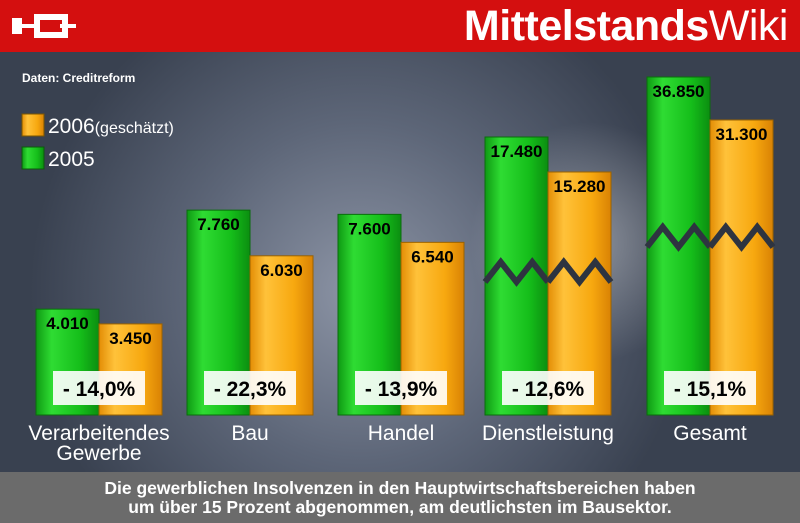 The height and width of the screenshot is (523, 800). What do you see at coordinates (249, 433) in the screenshot?
I see `category-label-1: Bau` at bounding box center [249, 433].